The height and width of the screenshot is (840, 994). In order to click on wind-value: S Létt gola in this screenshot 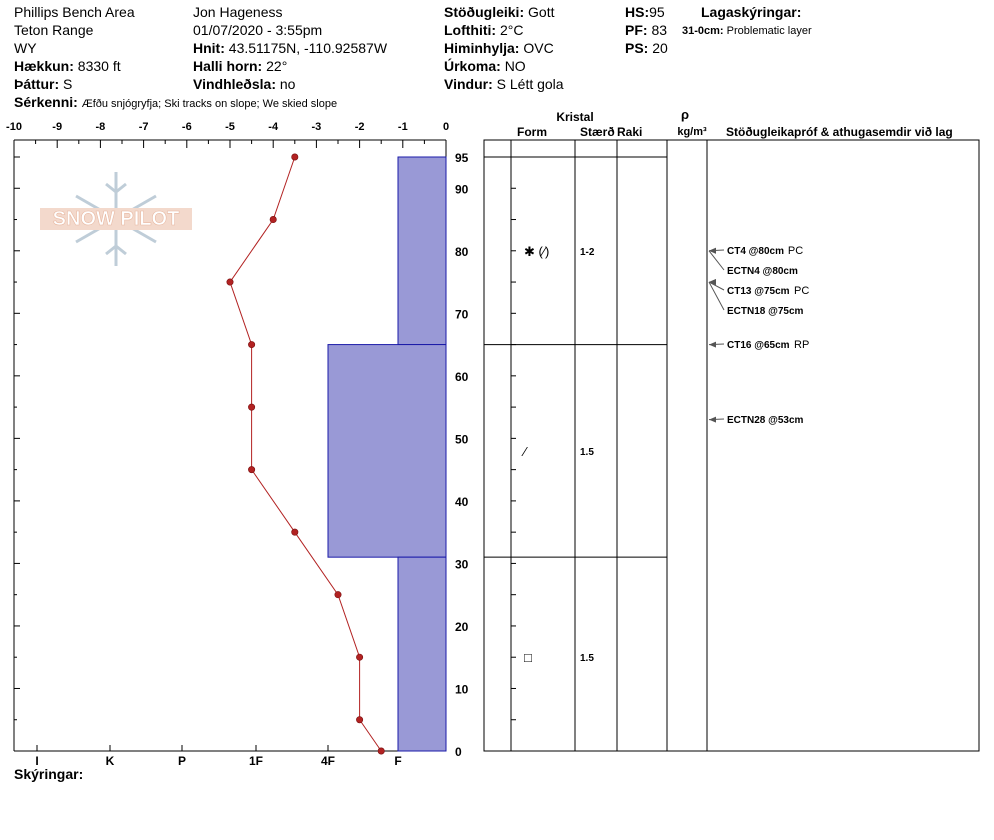, I will do `click(530, 84)`.